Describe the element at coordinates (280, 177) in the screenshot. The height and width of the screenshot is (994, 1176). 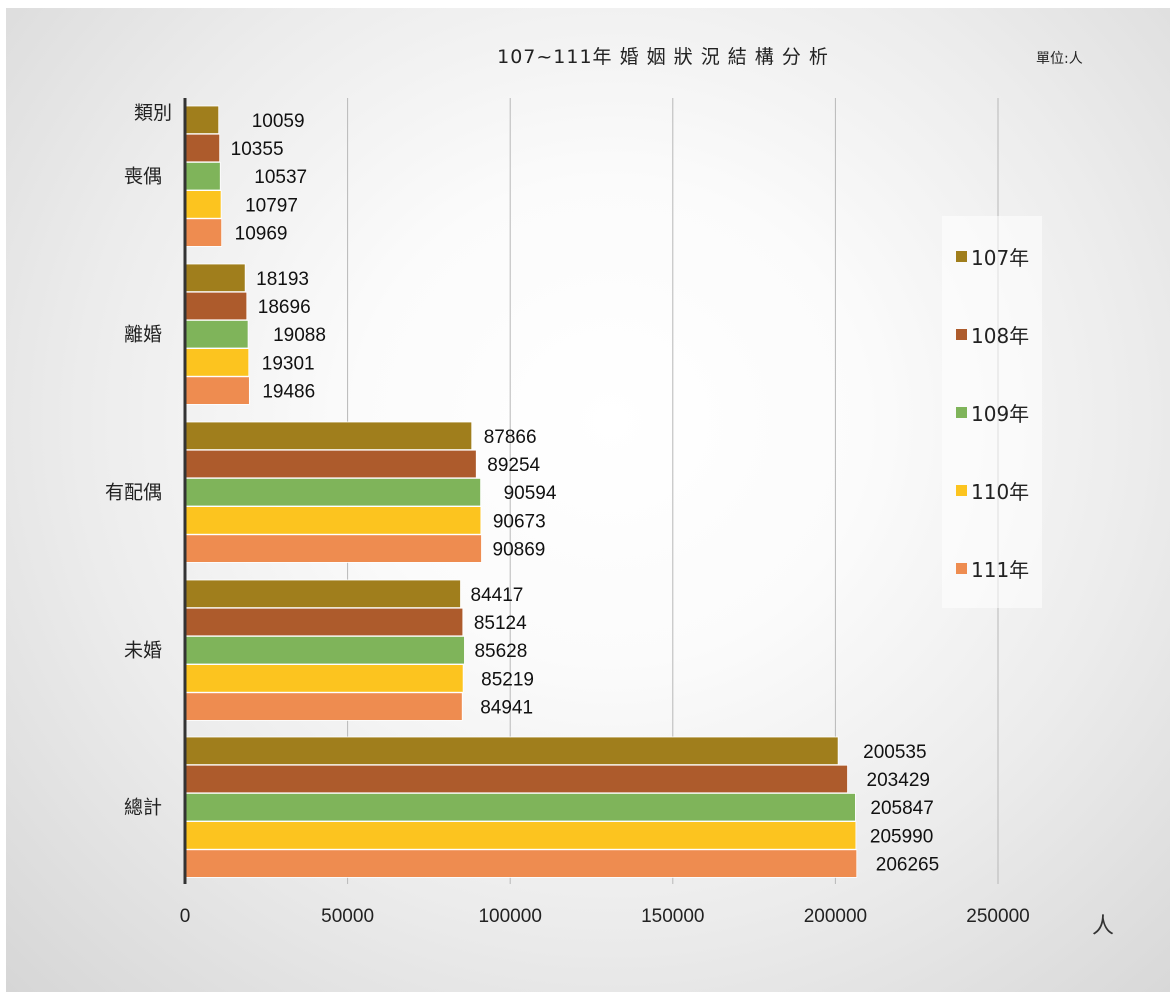
I see `data-label: 10537` at that location.